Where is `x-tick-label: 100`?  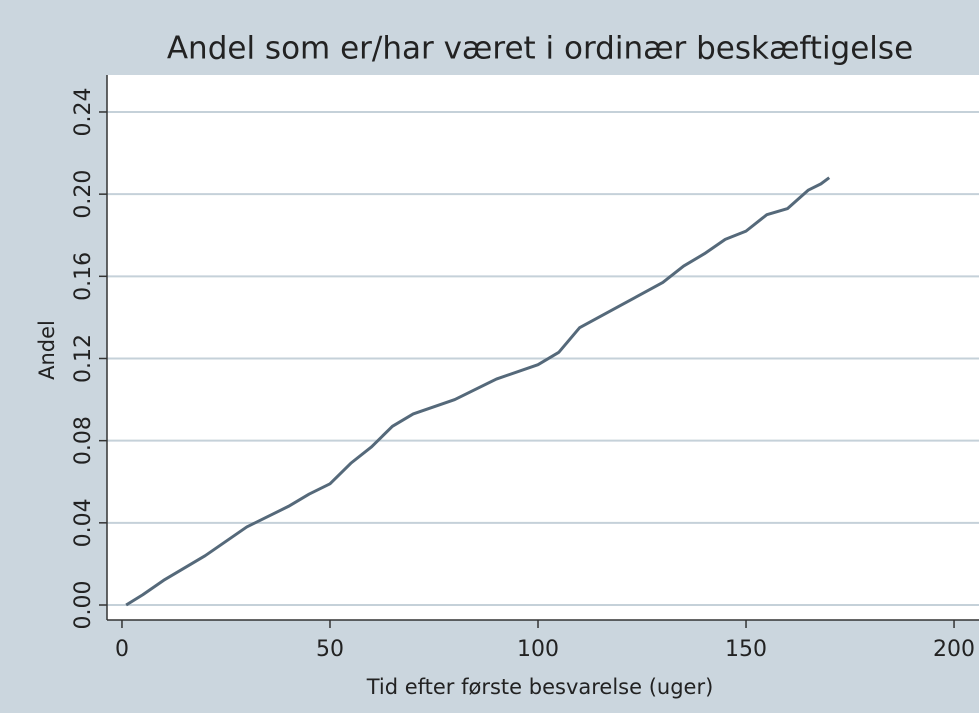 x-tick-label: 100 is located at coordinates (538, 649).